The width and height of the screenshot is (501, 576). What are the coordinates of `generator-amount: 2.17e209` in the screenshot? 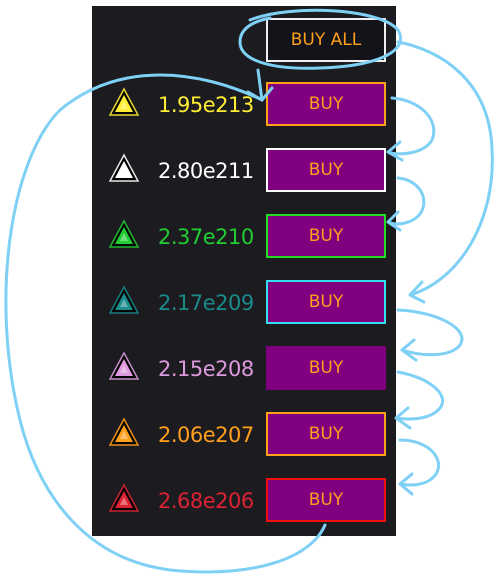 It's located at (206, 303).